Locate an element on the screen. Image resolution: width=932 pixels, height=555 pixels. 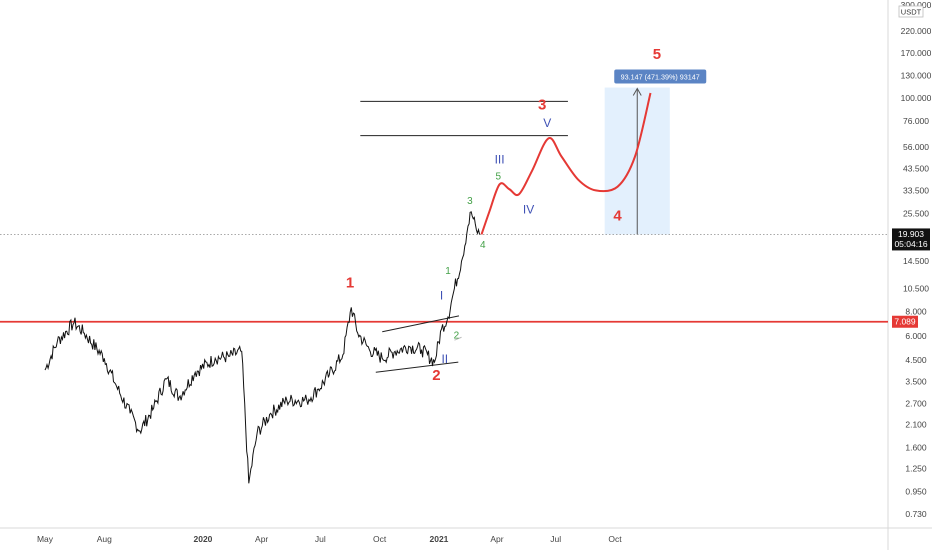
projection-series is located at coordinates (566, 163).